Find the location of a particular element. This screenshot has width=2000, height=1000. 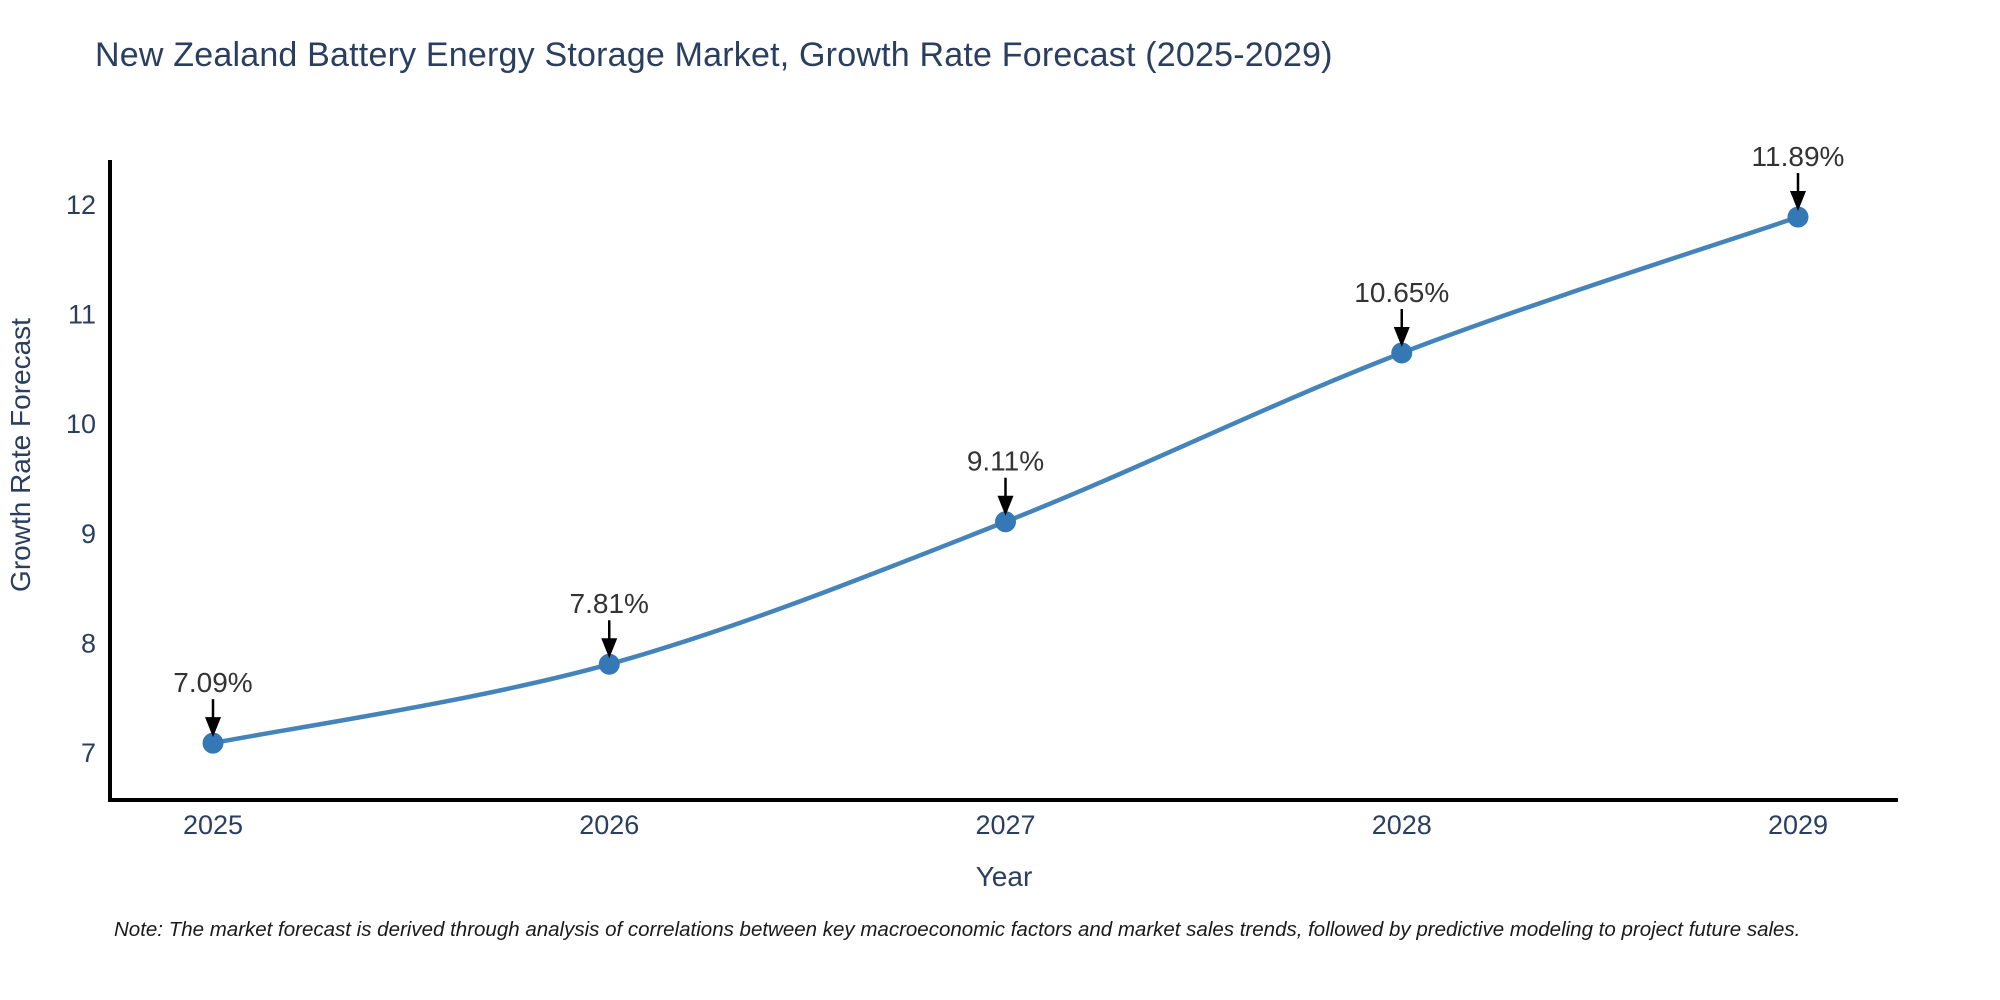

x-tick-label: 2026 is located at coordinates (609, 825).